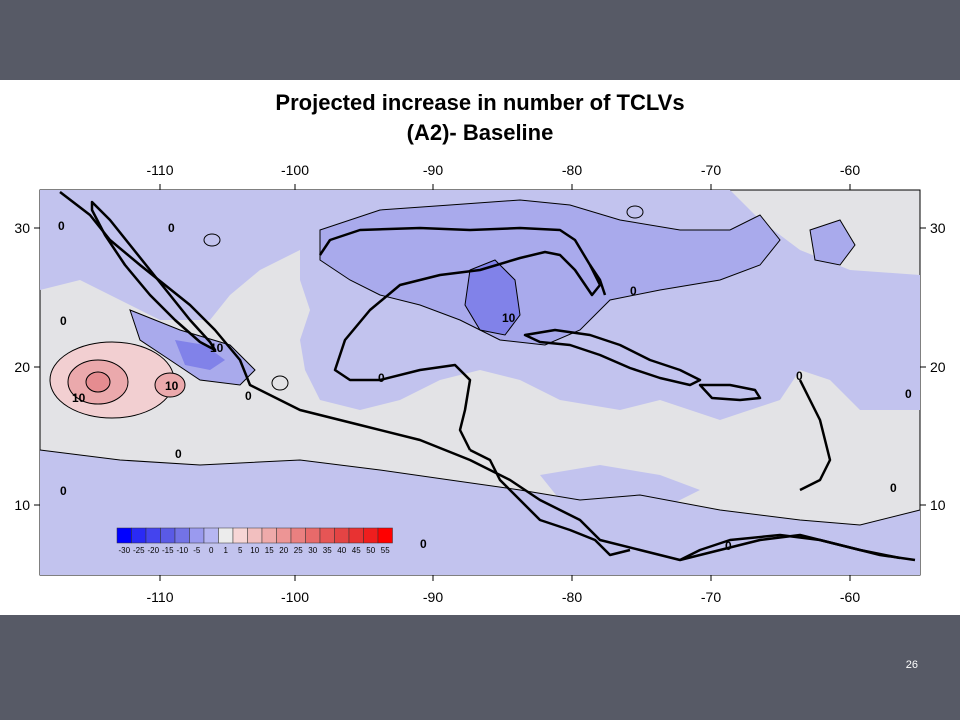 Image resolution: width=960 pixels, height=720 pixels. Describe the element at coordinates (347, 315) in the screenshot. I see `dark-blue-regions` at that location.